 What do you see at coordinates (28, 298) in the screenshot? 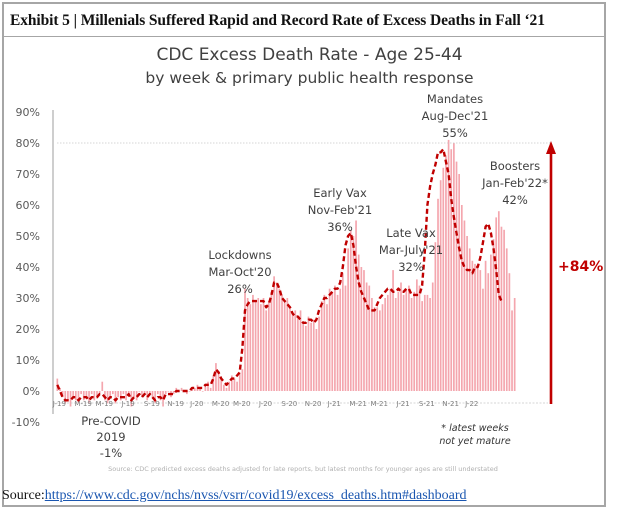
I see `y-tick-label: 30%` at bounding box center [28, 298].